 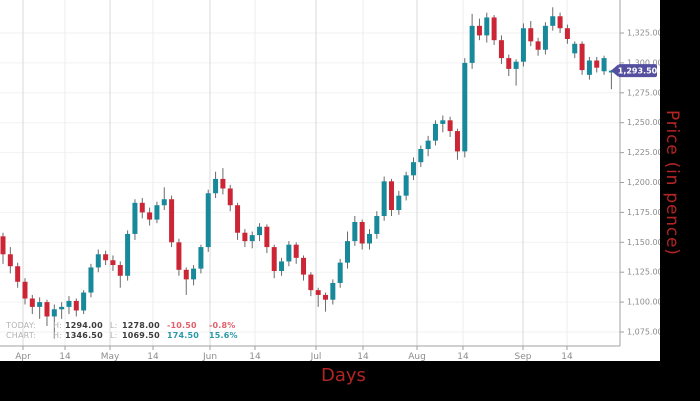 I want to click on x-tick-label: May, so click(x=110, y=356).